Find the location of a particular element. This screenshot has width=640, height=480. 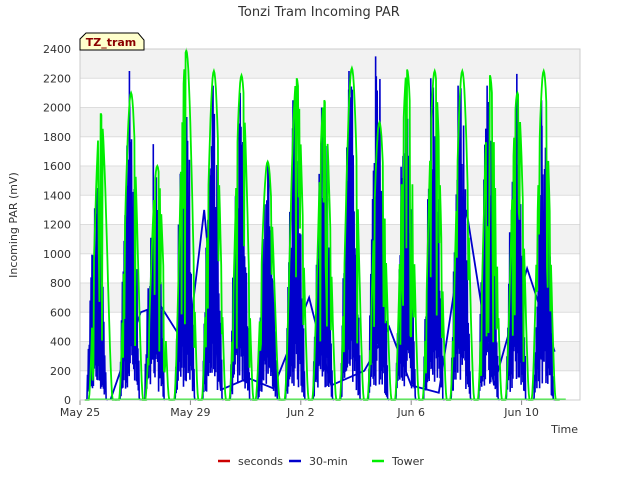

y-tick-label: 1000 is located at coordinates (57, 254).